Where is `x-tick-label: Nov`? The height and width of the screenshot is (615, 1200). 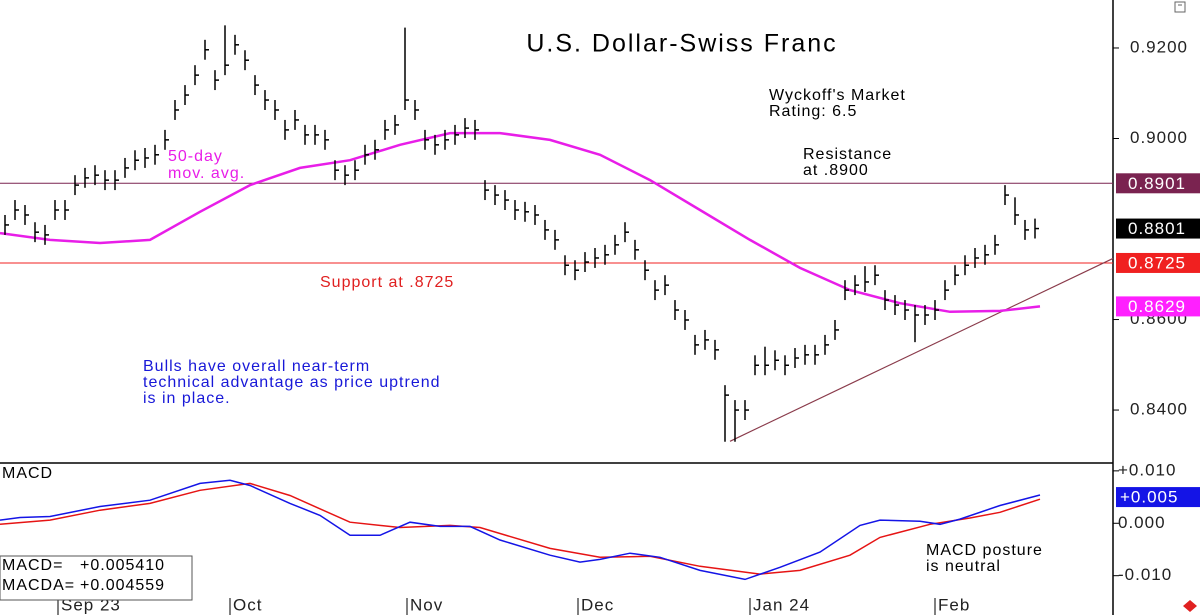
x-tick-label: Nov is located at coordinates (426, 604).